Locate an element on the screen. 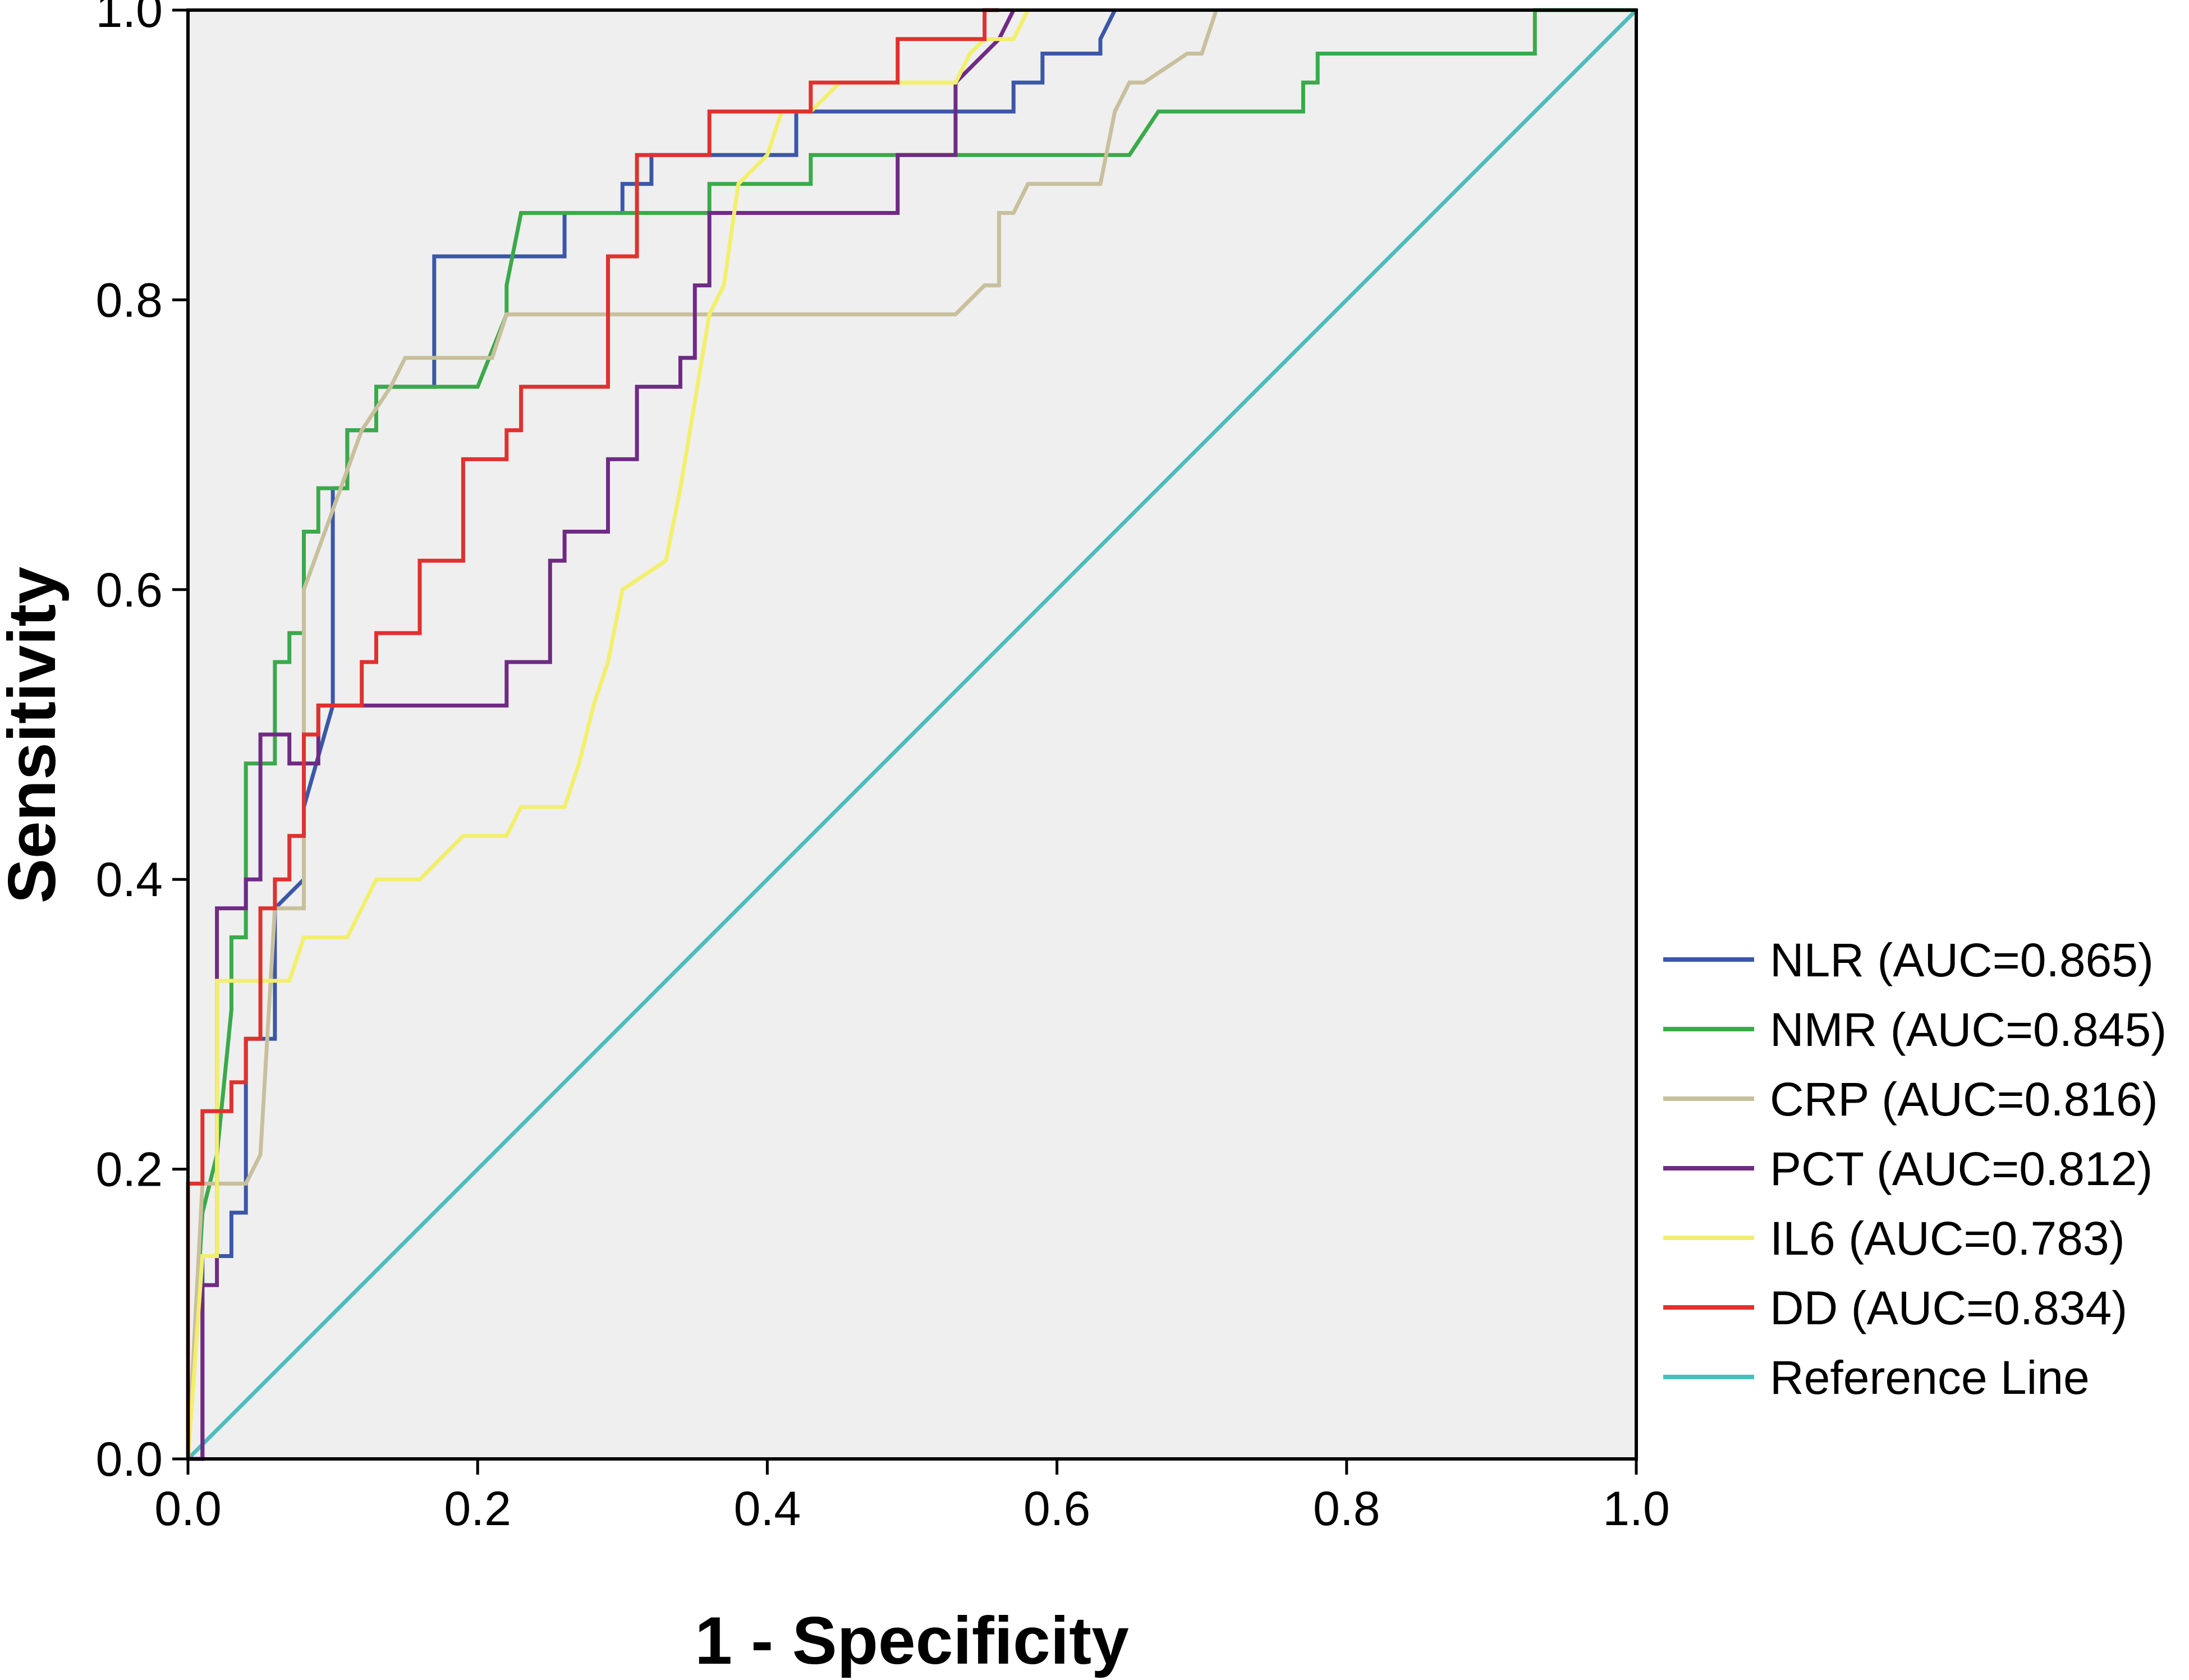  y-tick-label: 0.6 is located at coordinates (129, 590).